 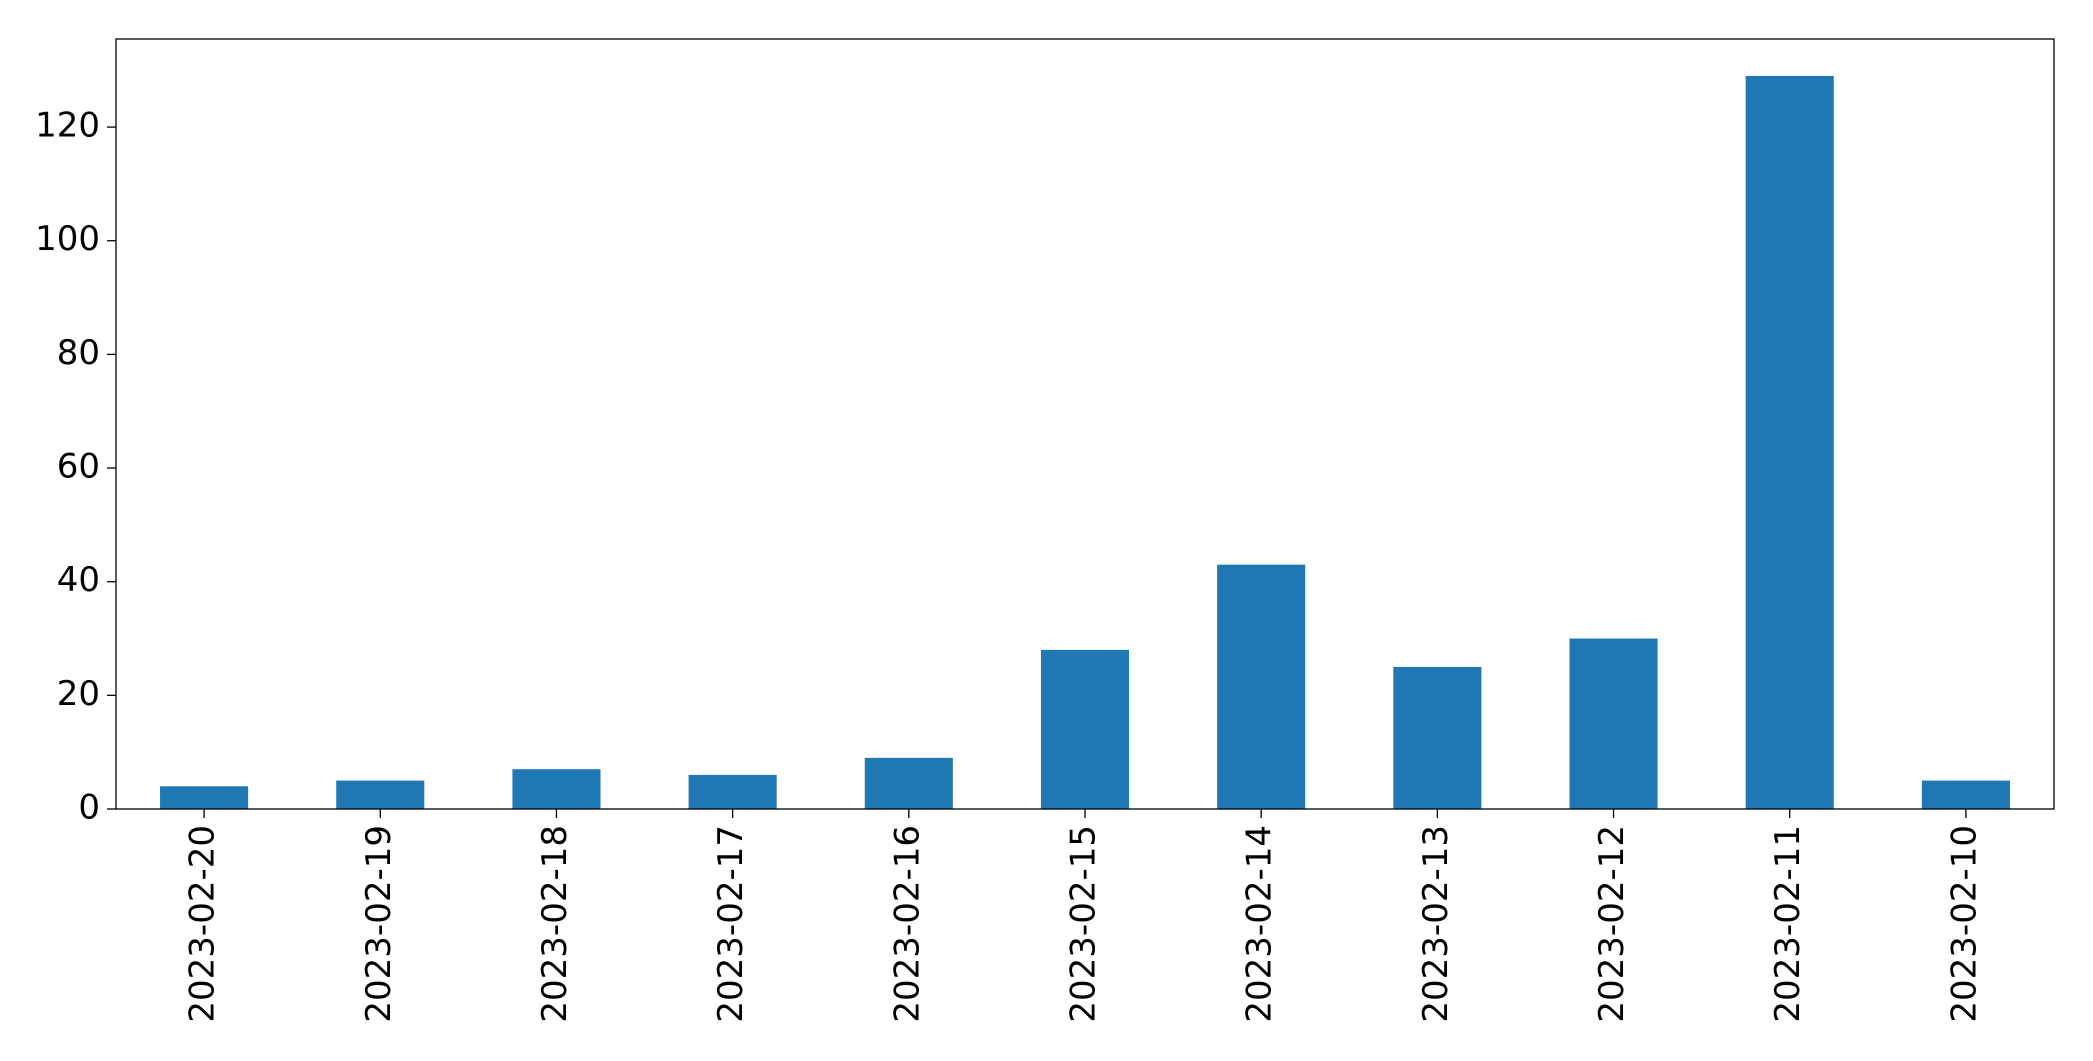 I want to click on x-tick-label: 2023-02-15, so click(x=1084, y=924).